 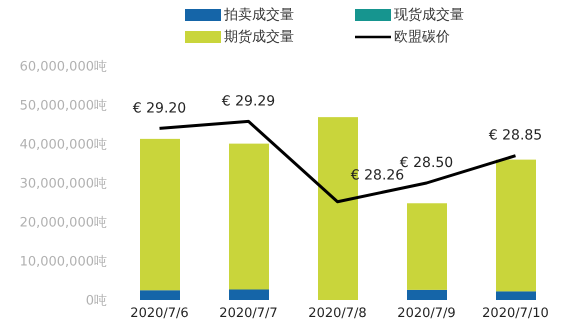 I want to click on y-tick-label: 0吨, so click(x=96, y=301).